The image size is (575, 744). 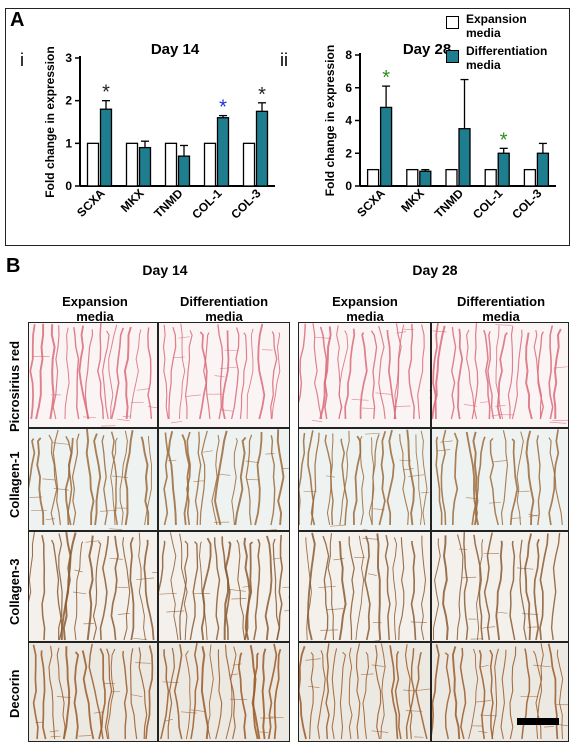 I want to click on col-header-d14-differentiation: Differentiation media, so click(x=224, y=309).